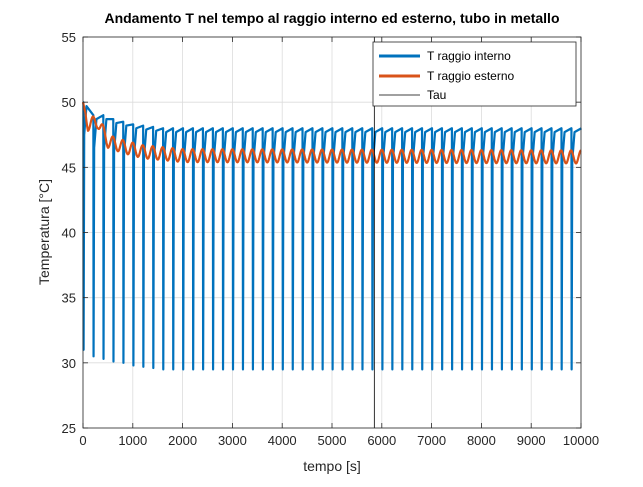 This screenshot has height=487, width=643. I want to click on legend: T raggio interno T raggio esterno Tau, so click(474, 74).